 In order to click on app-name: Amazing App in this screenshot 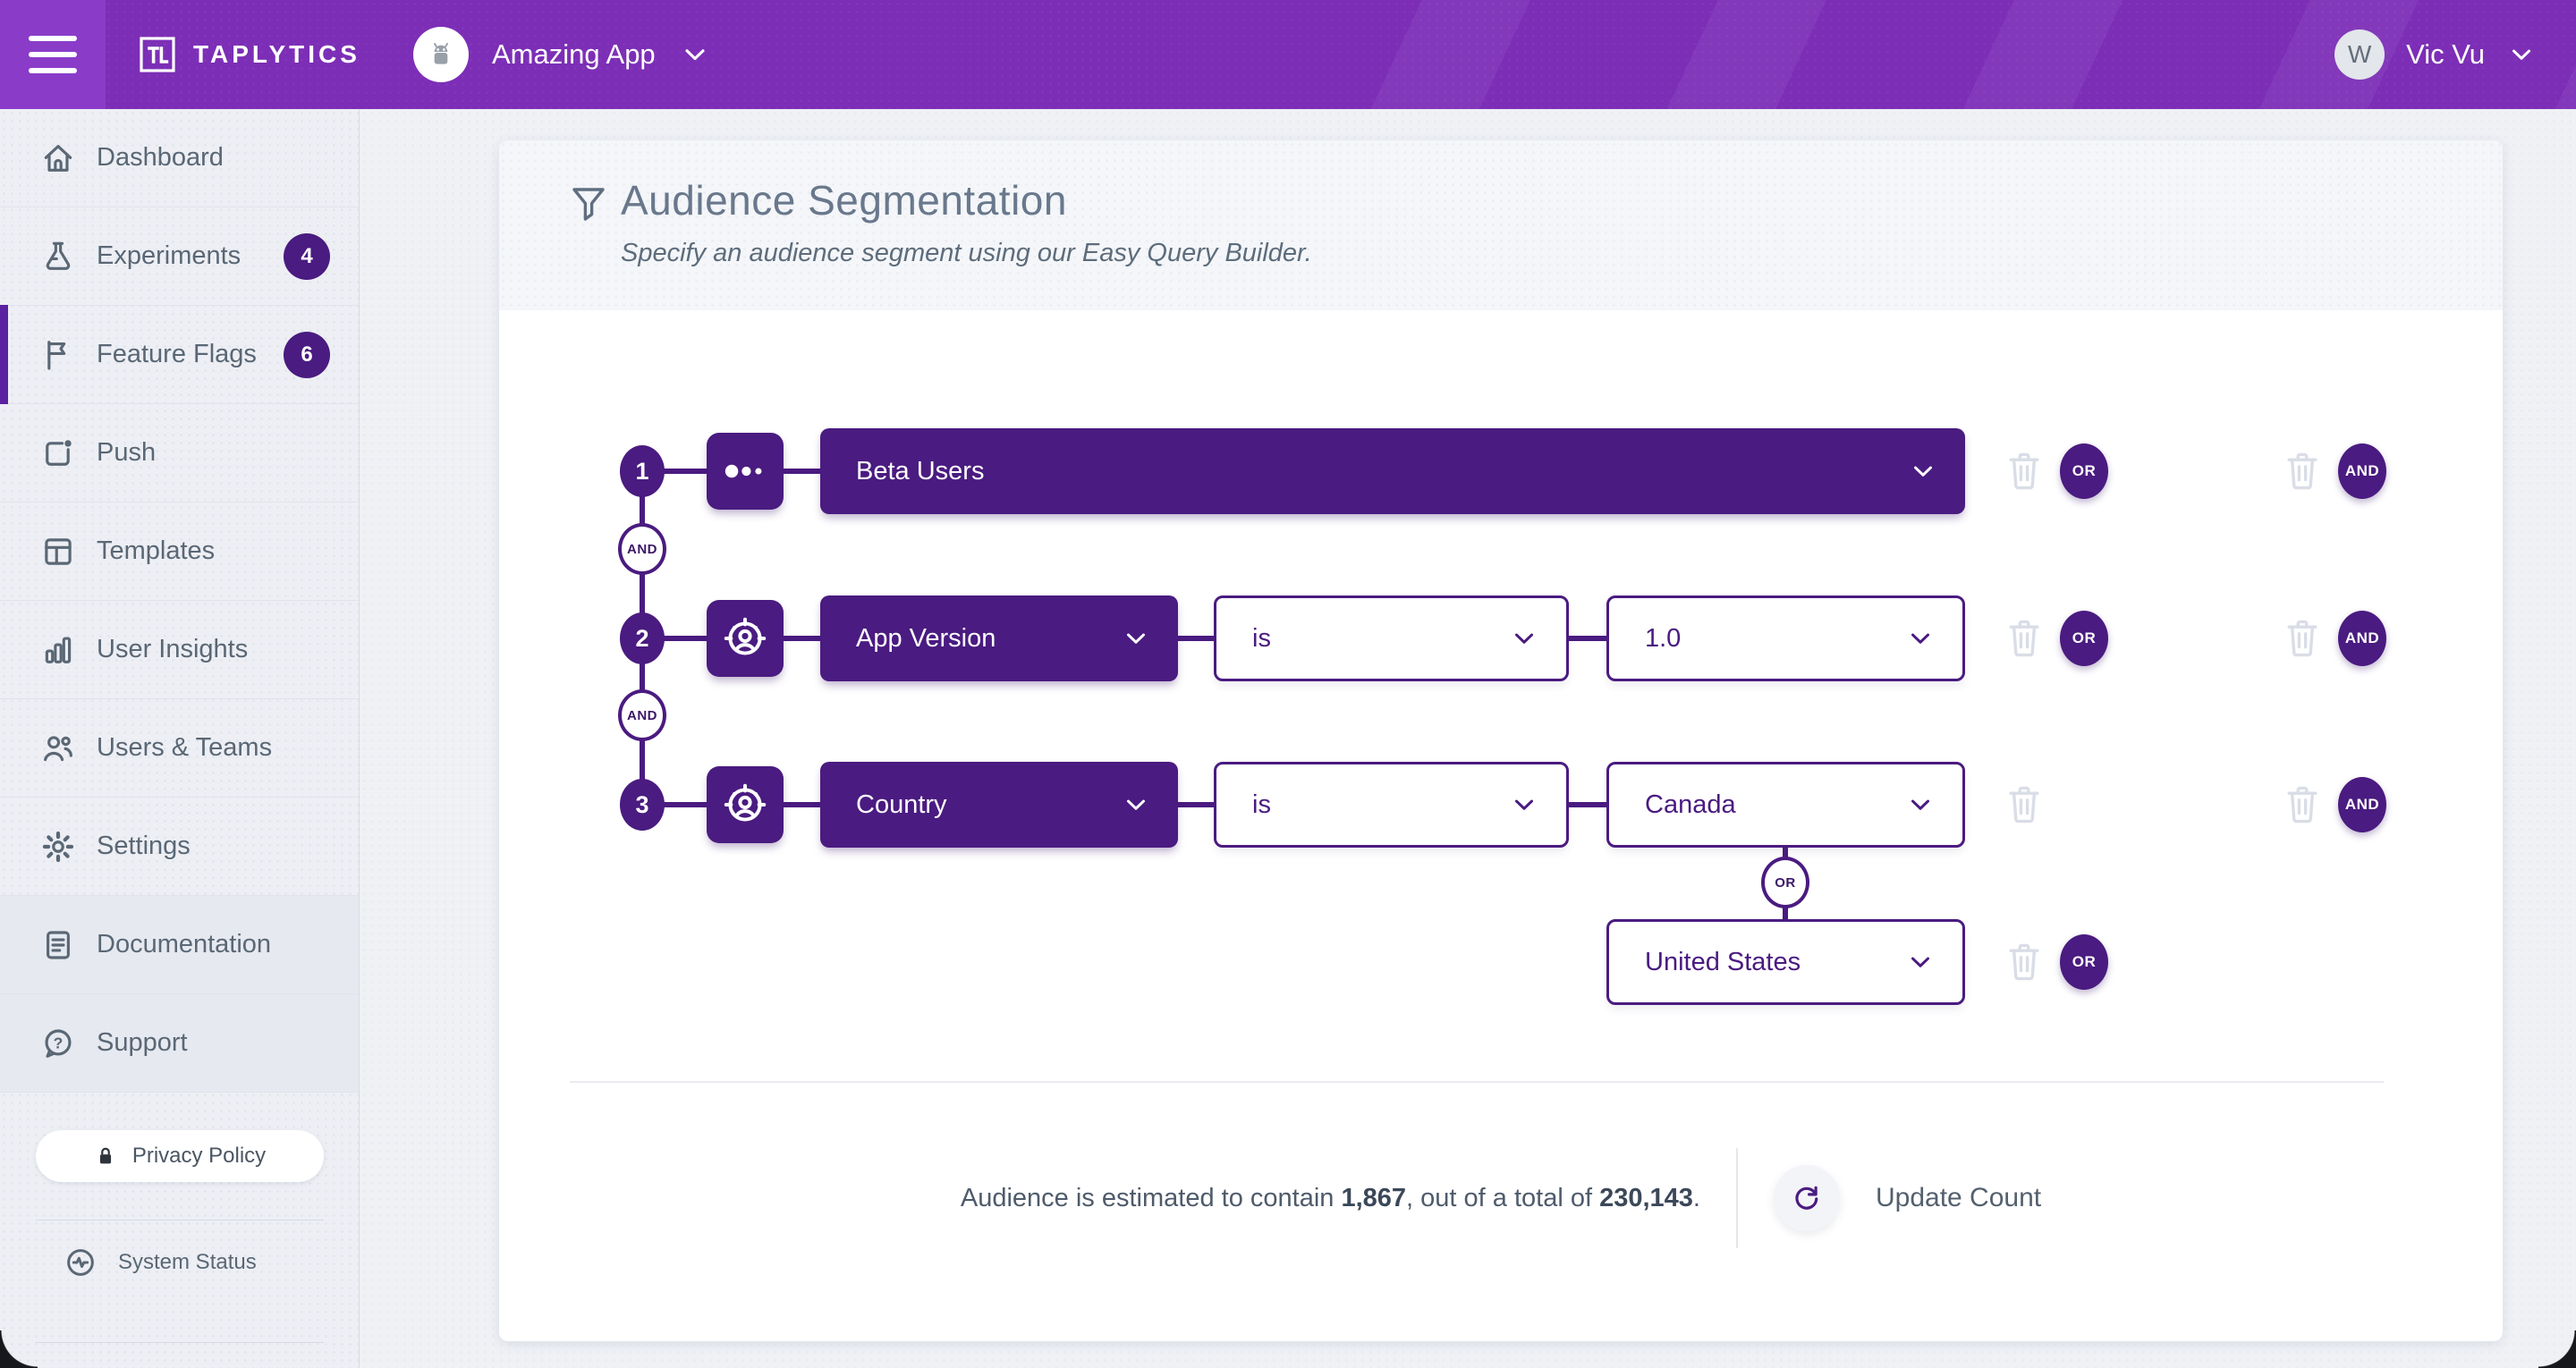, I will do `click(574, 54)`.